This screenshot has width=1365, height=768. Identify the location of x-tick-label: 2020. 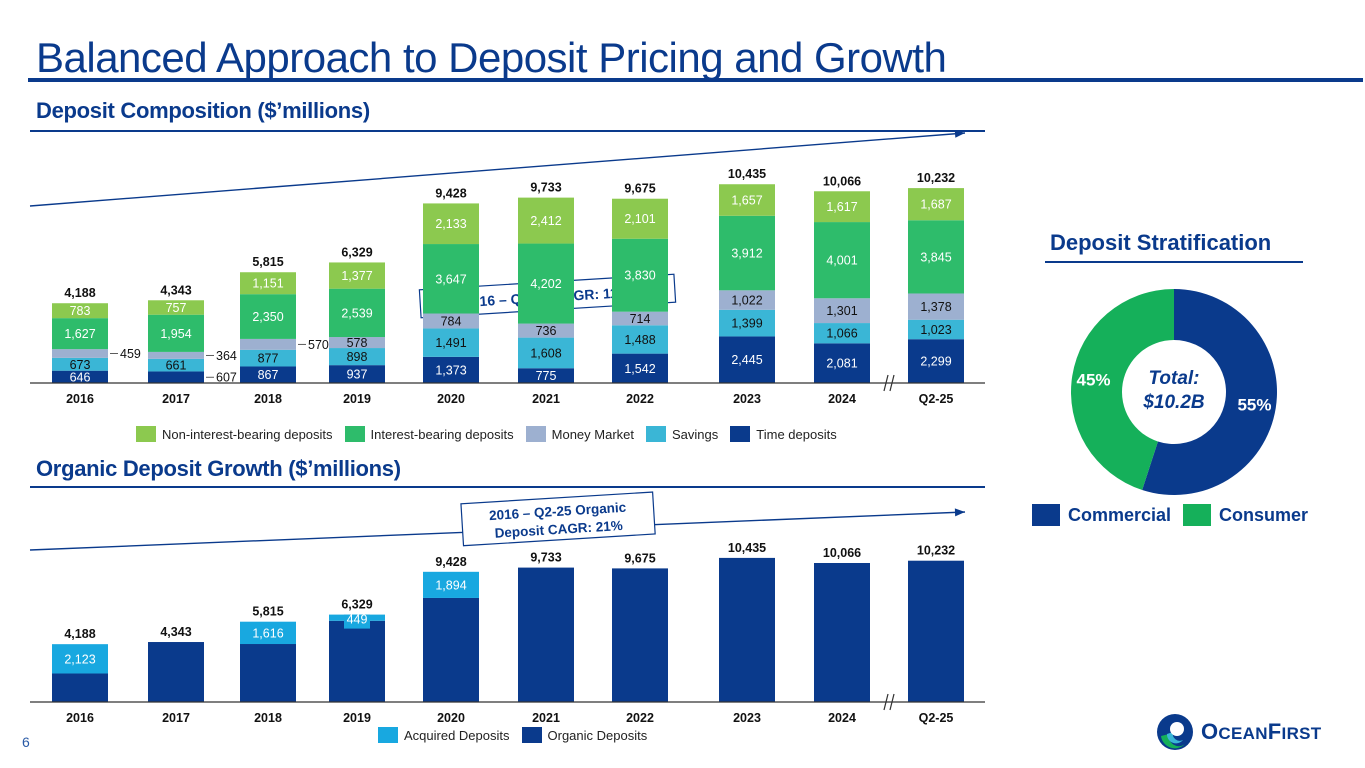
(451, 399).